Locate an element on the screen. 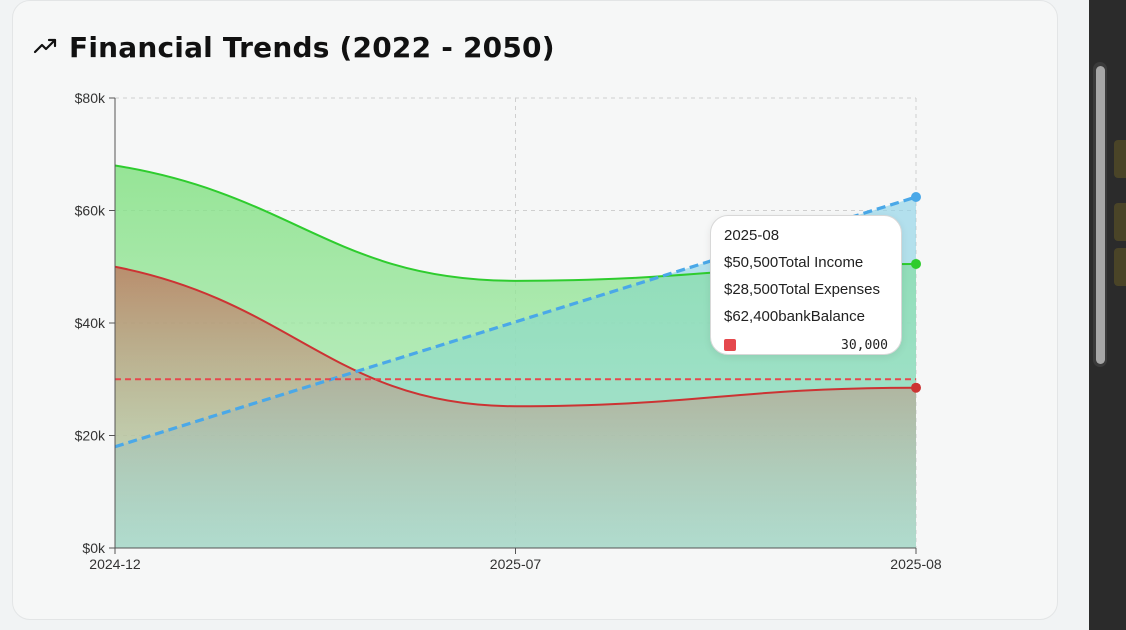  y-tick-label: $20k is located at coordinates (90, 436).